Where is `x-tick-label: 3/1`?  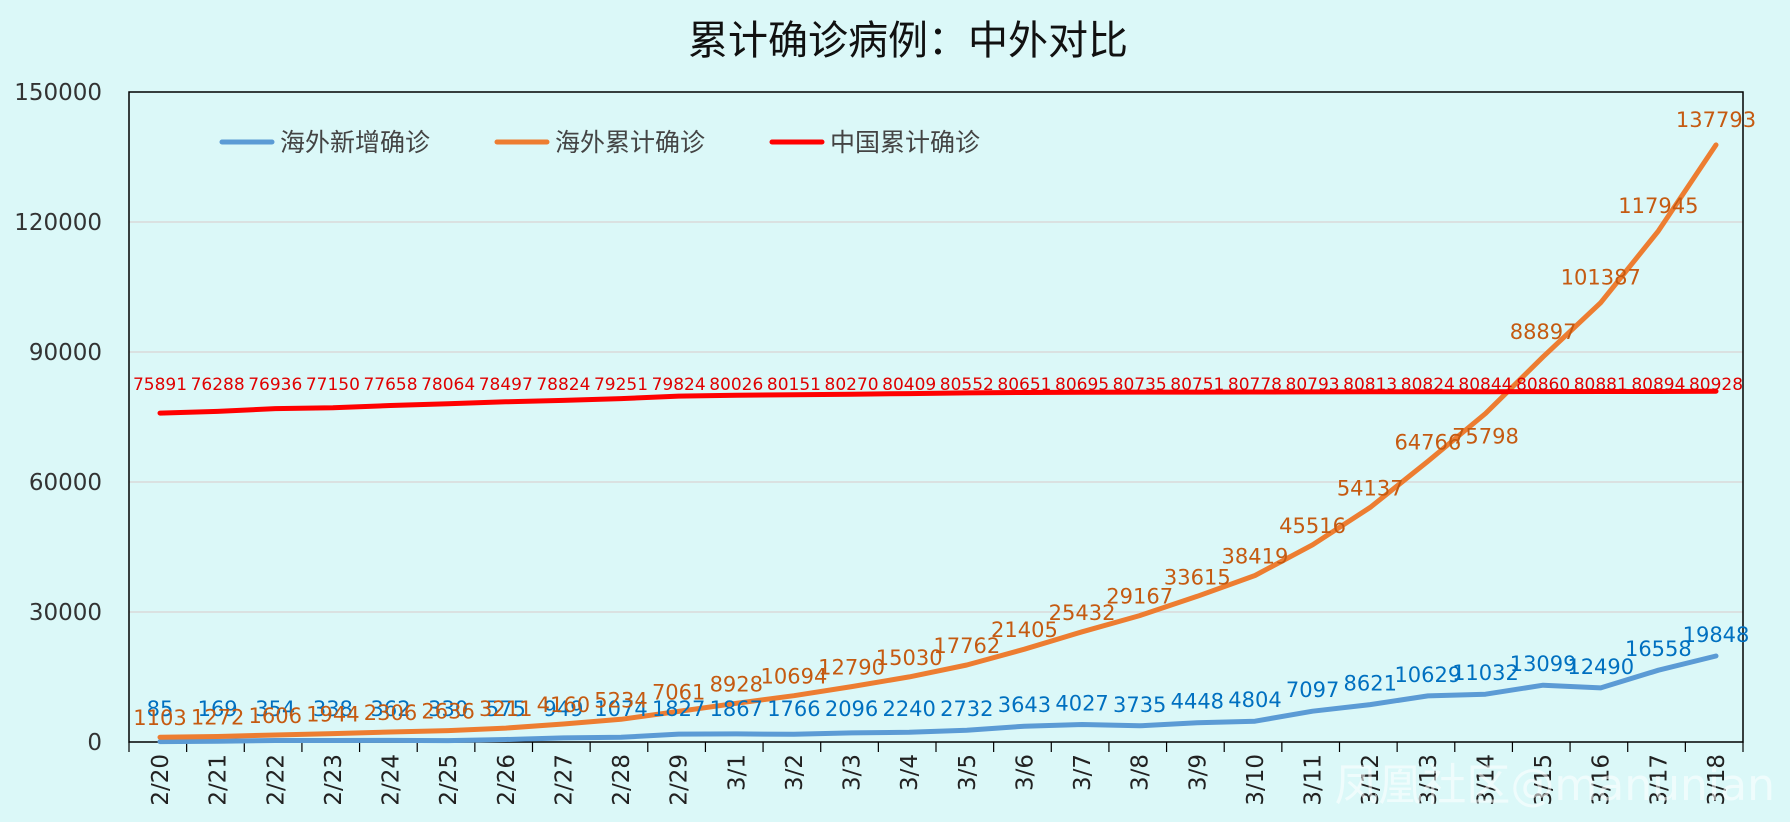
x-tick-label: 3/1 is located at coordinates (737, 772).